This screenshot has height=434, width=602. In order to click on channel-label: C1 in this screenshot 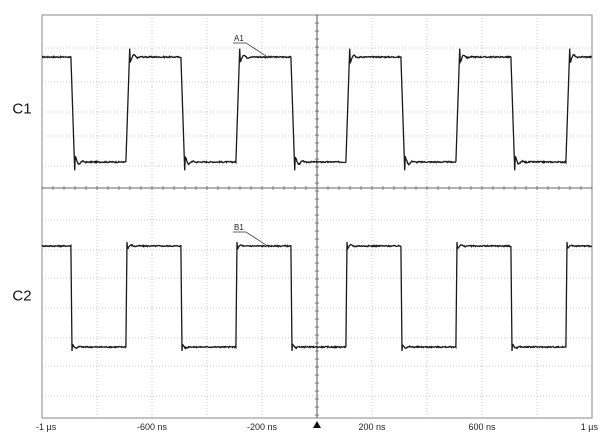, I will do `click(21, 109)`.